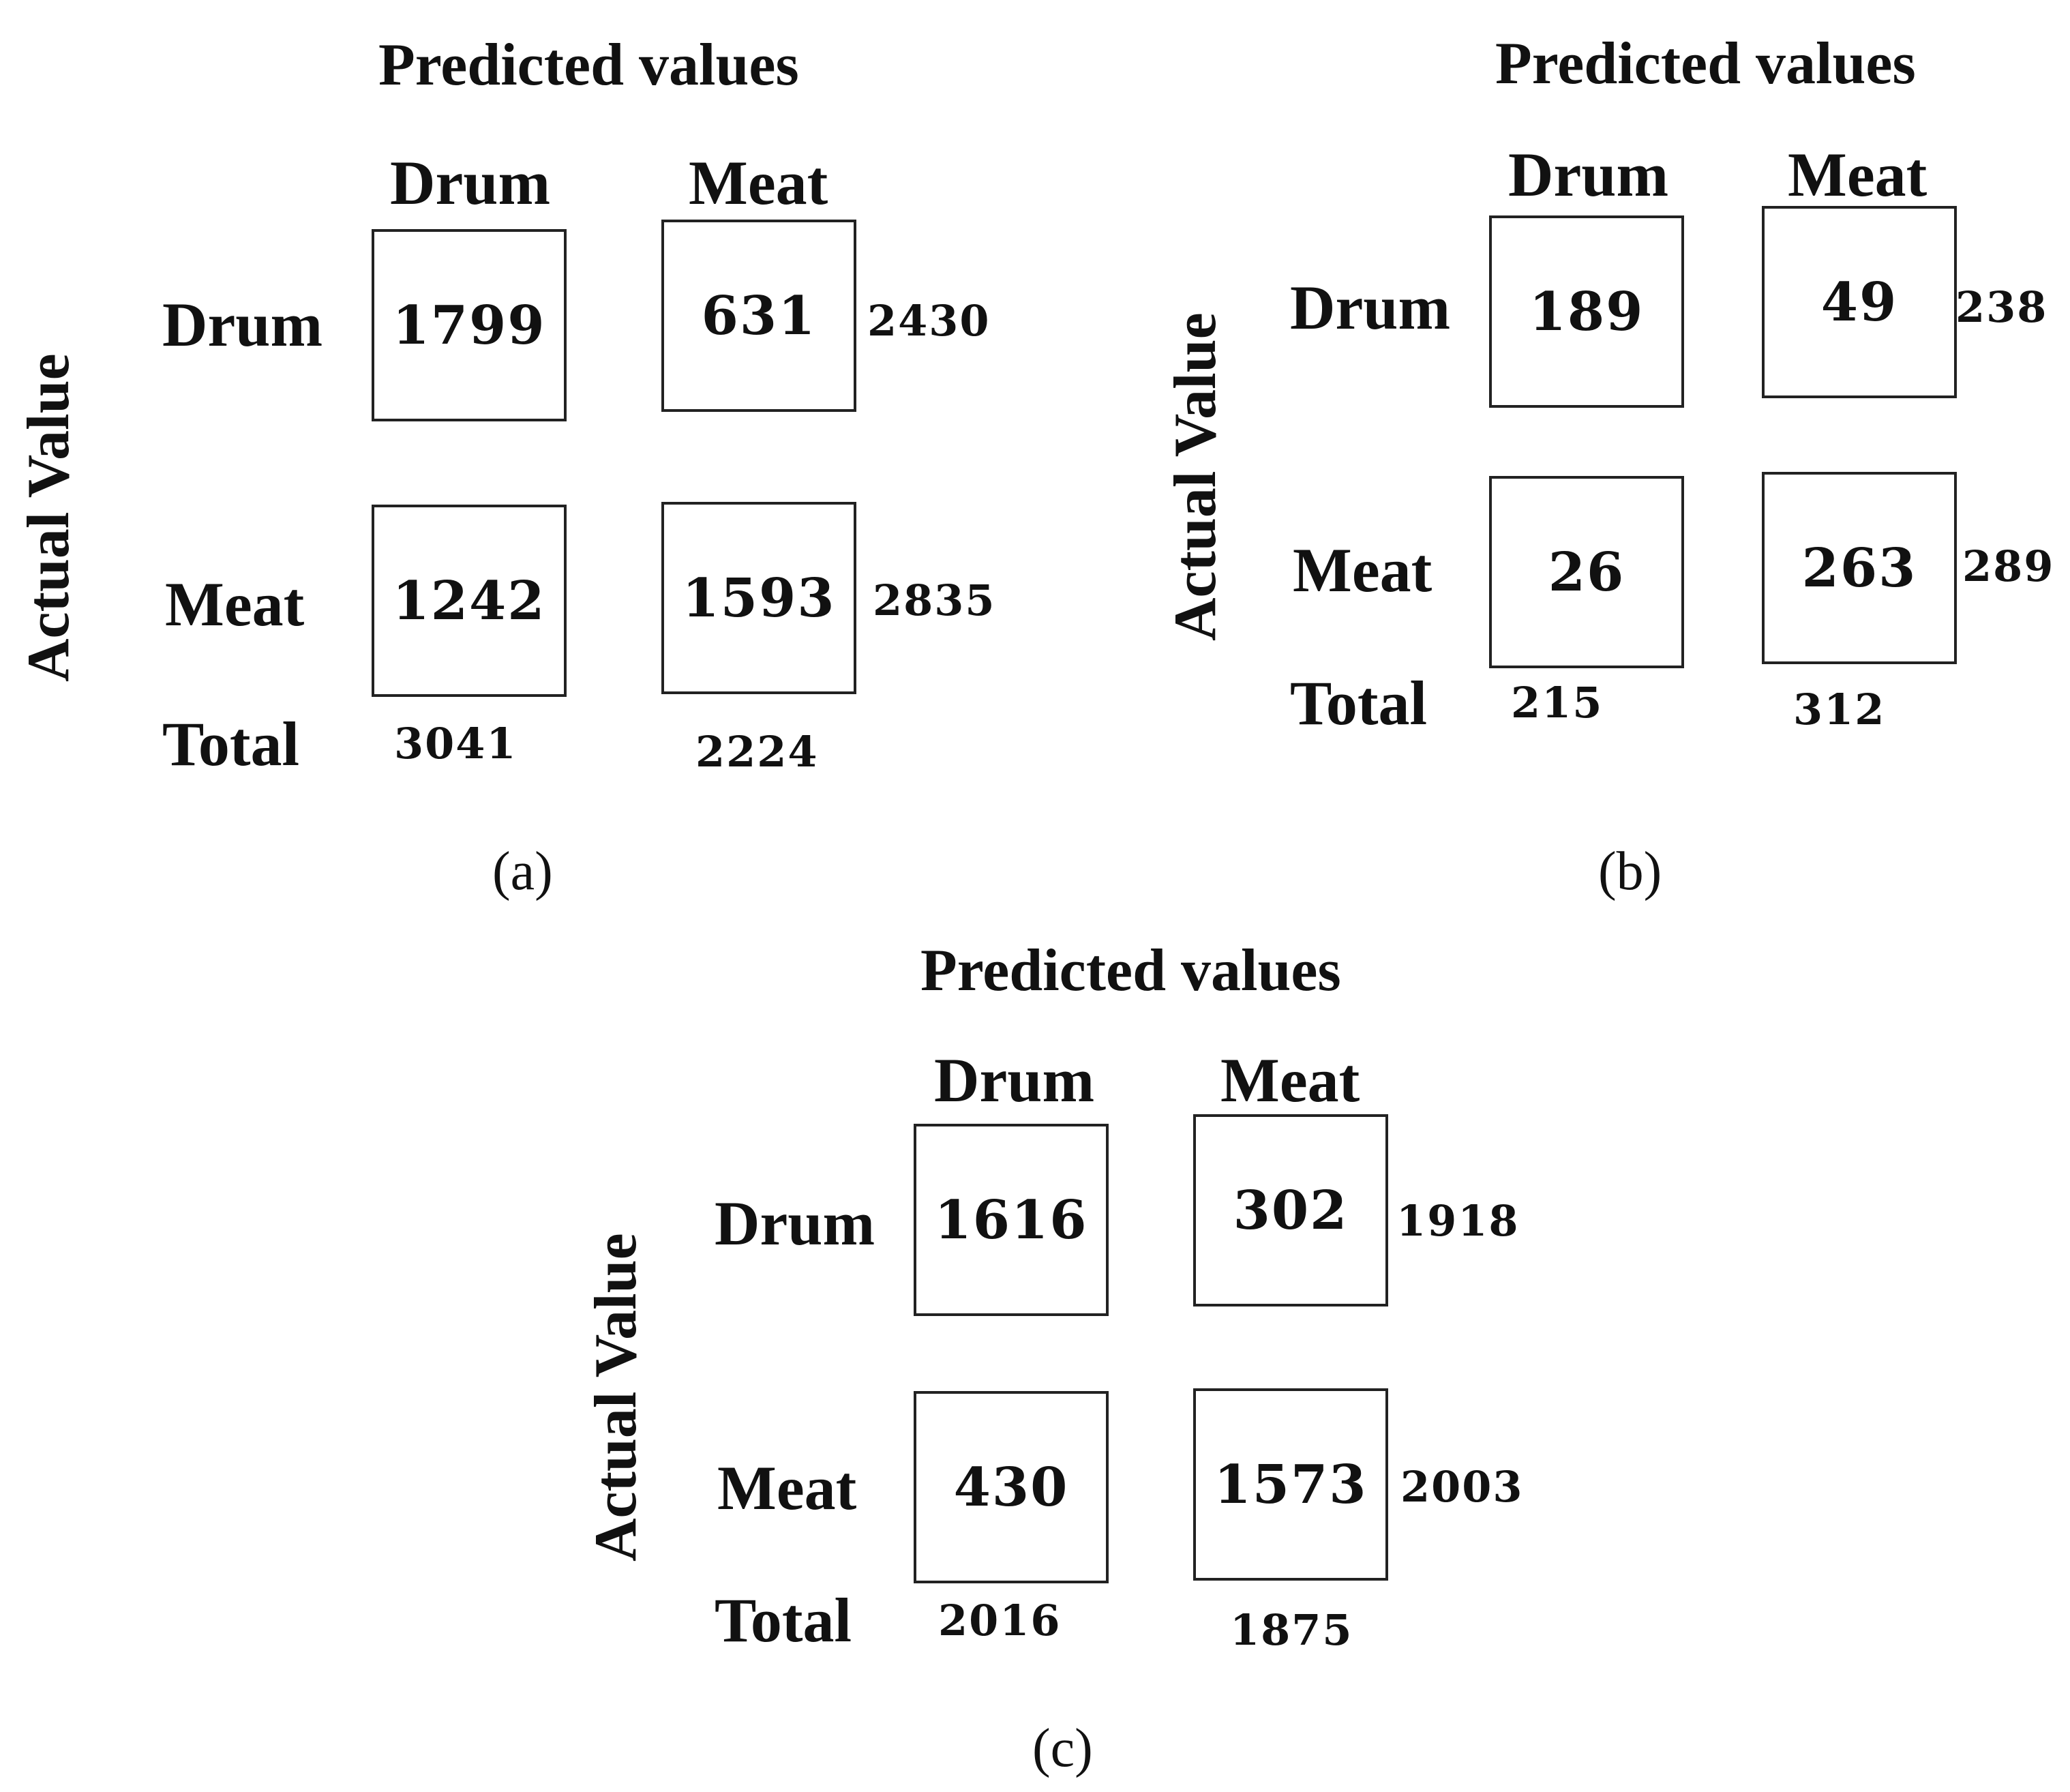 This screenshot has width=2070, height=1792. What do you see at coordinates (1630, 871) in the screenshot?
I see `caption-b: (b)` at bounding box center [1630, 871].